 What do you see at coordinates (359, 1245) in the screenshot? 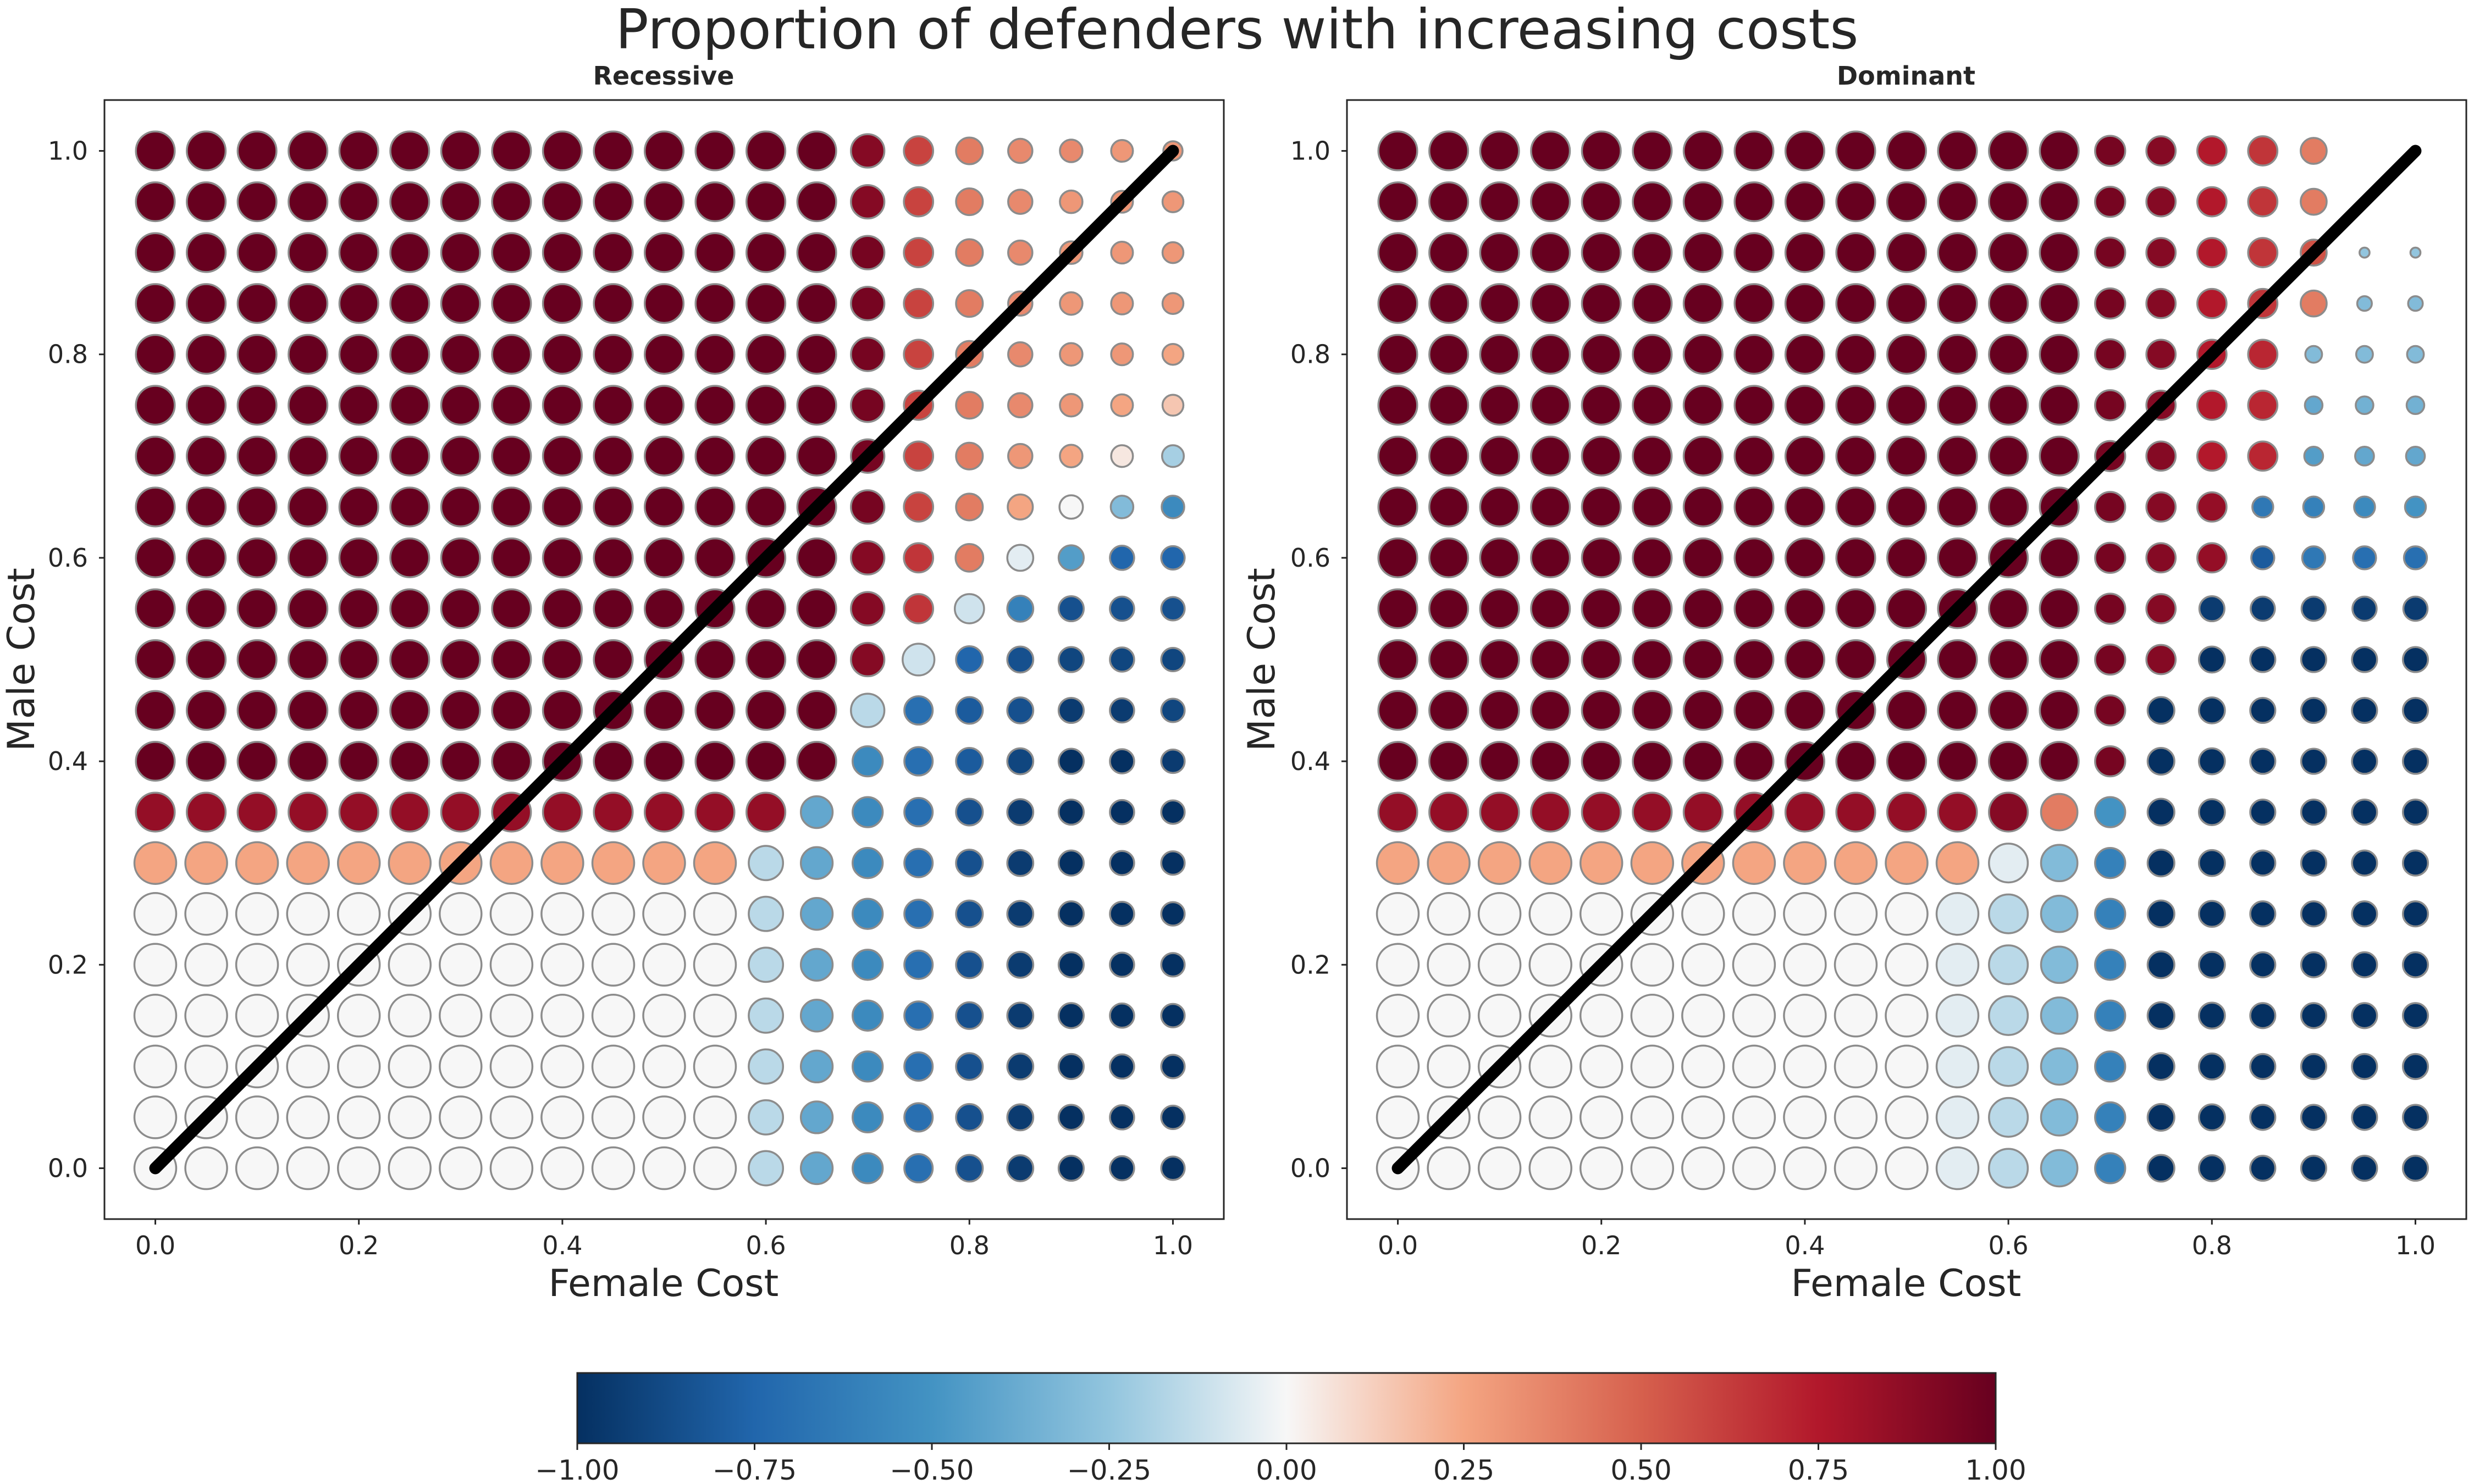
I see `x-tick-label: 0.2` at bounding box center [359, 1245].